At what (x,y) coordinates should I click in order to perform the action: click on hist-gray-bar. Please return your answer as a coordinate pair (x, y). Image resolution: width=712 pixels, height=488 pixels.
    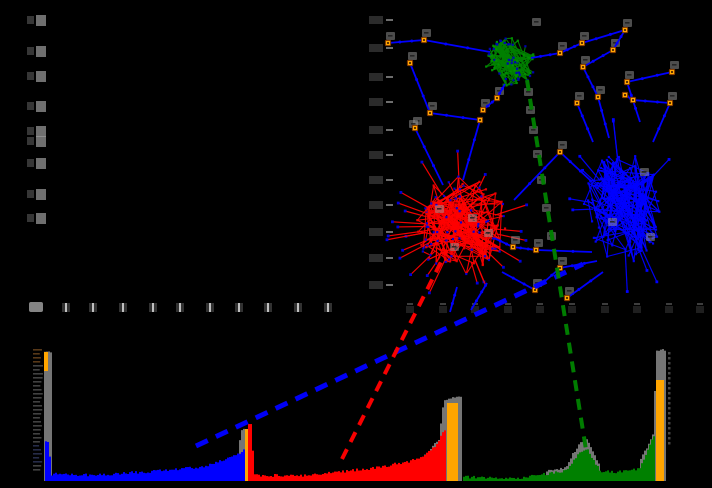
    Looking at the image, I should click on (45, 416).